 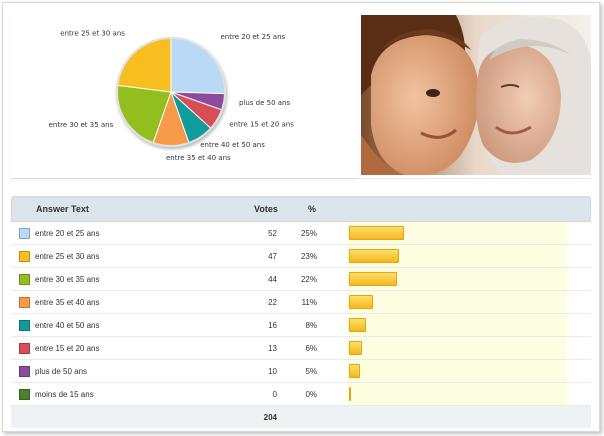 What do you see at coordinates (266, 209) in the screenshot?
I see `header-votes: Votes` at bounding box center [266, 209].